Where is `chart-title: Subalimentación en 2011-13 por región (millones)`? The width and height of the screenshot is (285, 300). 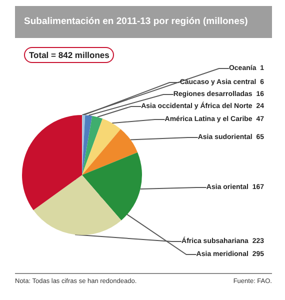 chart-title: Subalimentación en 2011-13 por región (millones) is located at coordinates (143, 22).